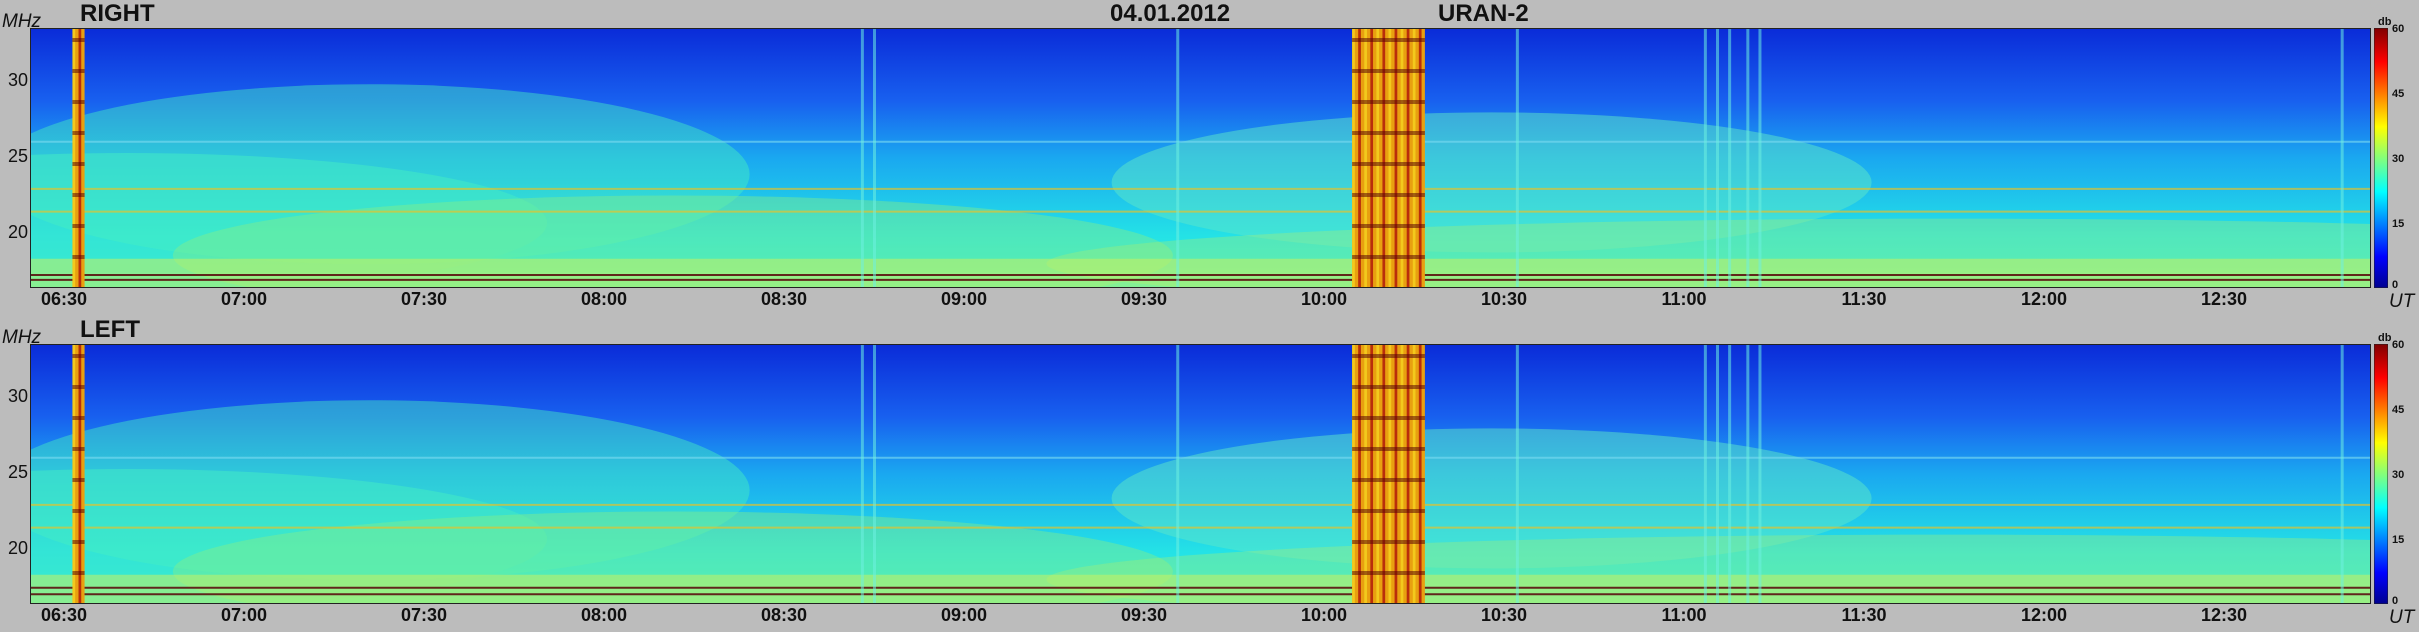 This screenshot has width=2419, height=632. I want to click on x-tick-label: 06:30, so click(64, 615).